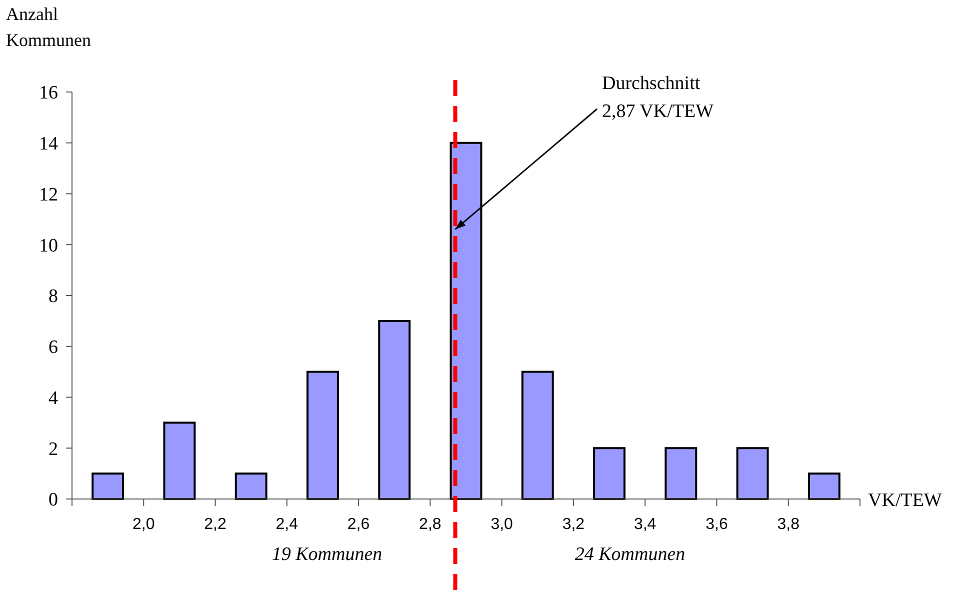 The height and width of the screenshot is (591, 973). What do you see at coordinates (788, 524) in the screenshot?
I see `x-tick-label: 3,8` at bounding box center [788, 524].